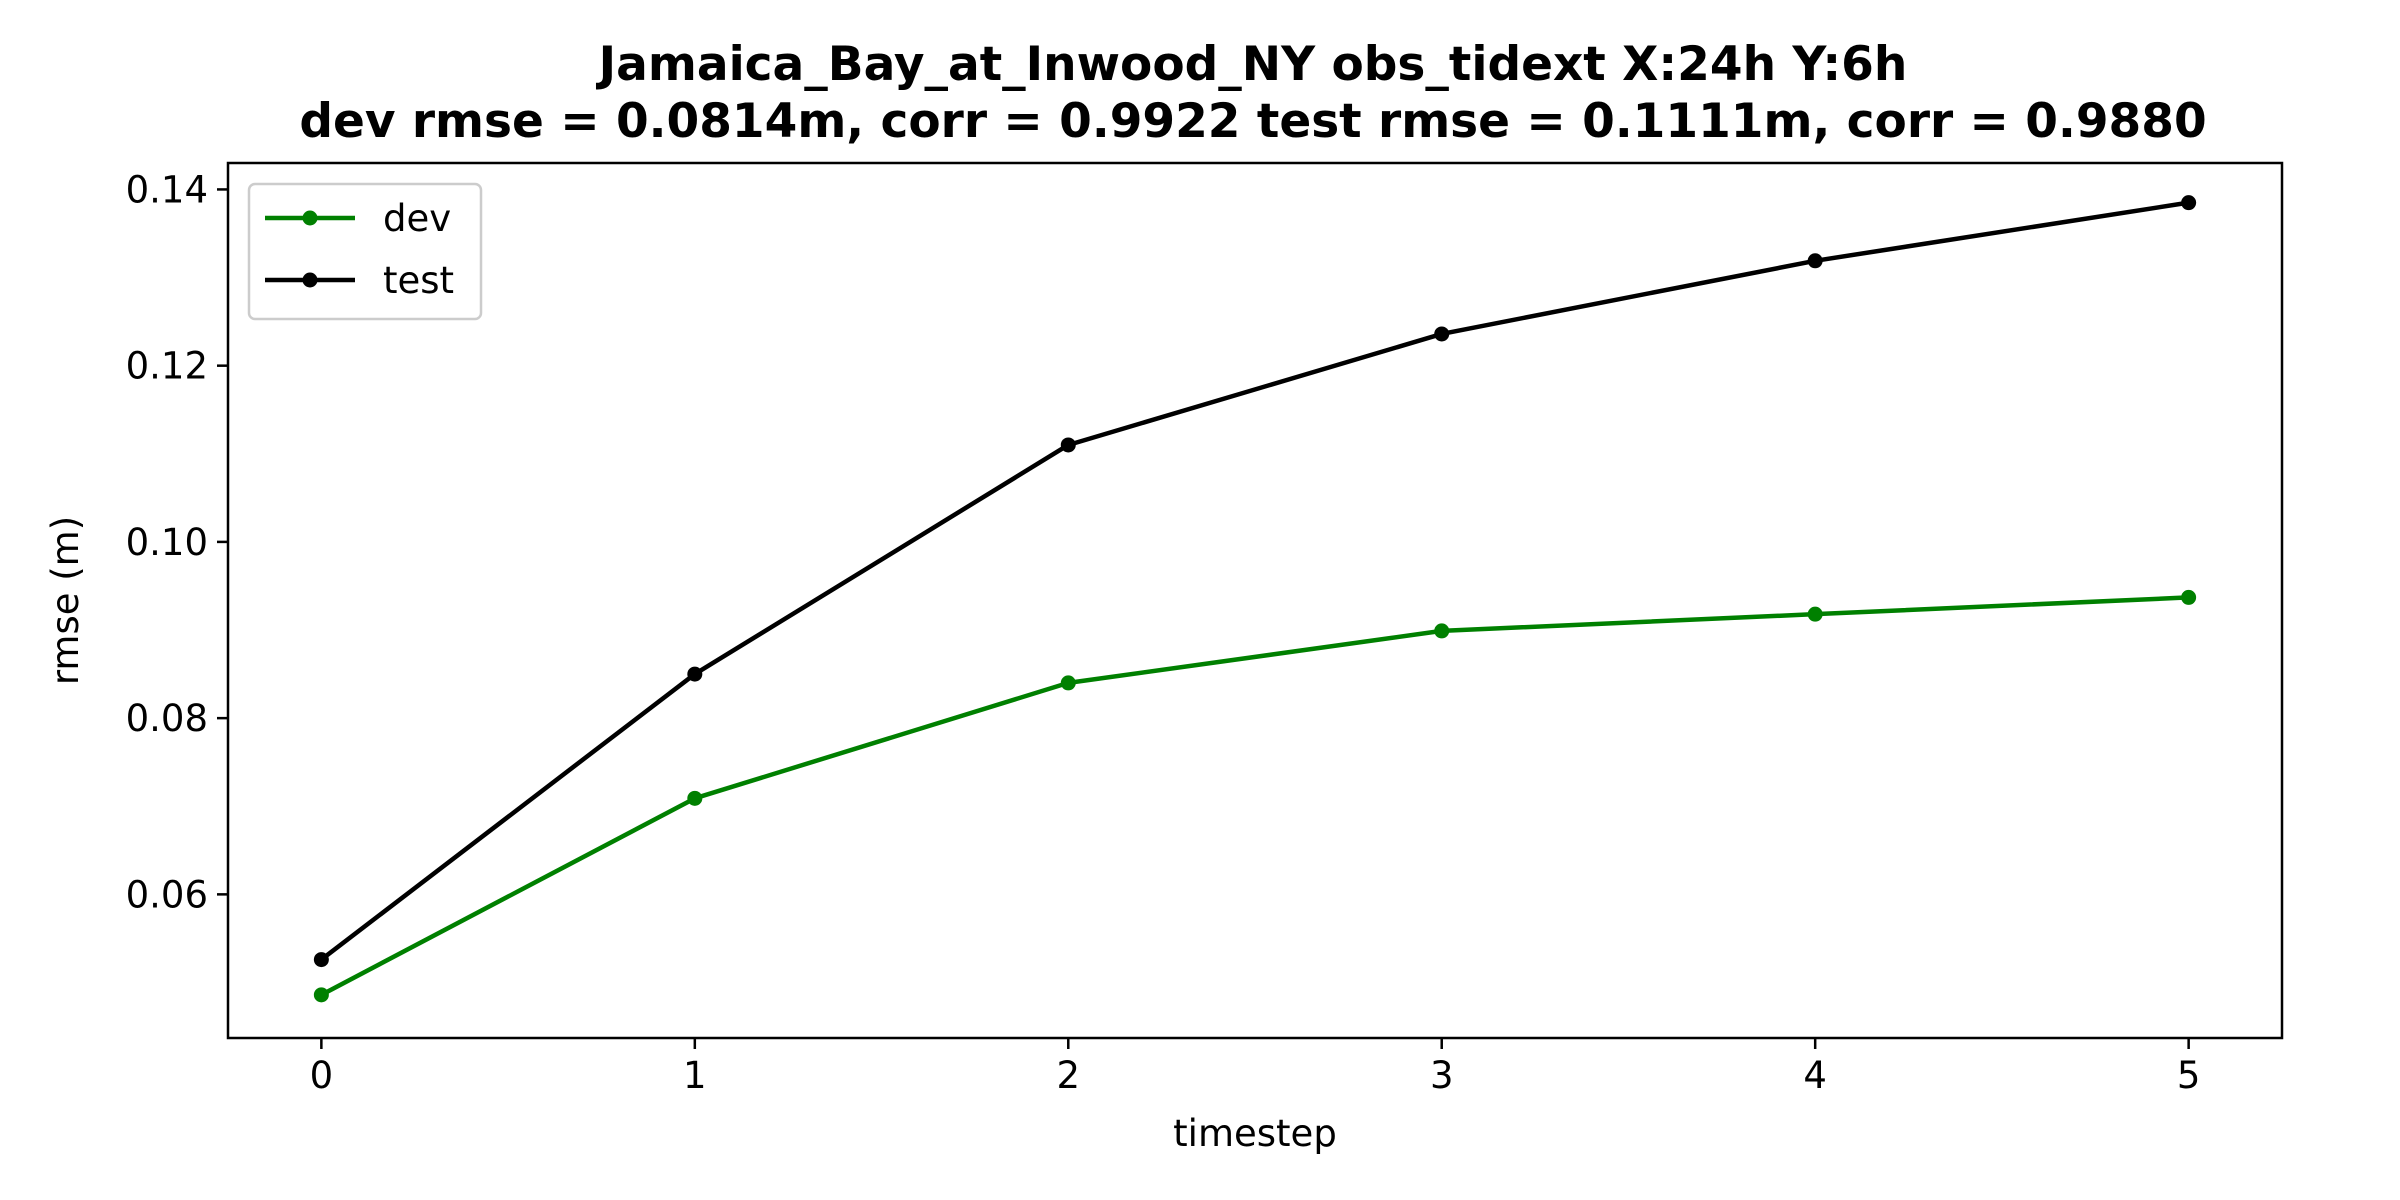 This screenshot has width=2400, height=1200. Describe the element at coordinates (1815, 1075) in the screenshot. I see `x-tick-label: 4` at that location.